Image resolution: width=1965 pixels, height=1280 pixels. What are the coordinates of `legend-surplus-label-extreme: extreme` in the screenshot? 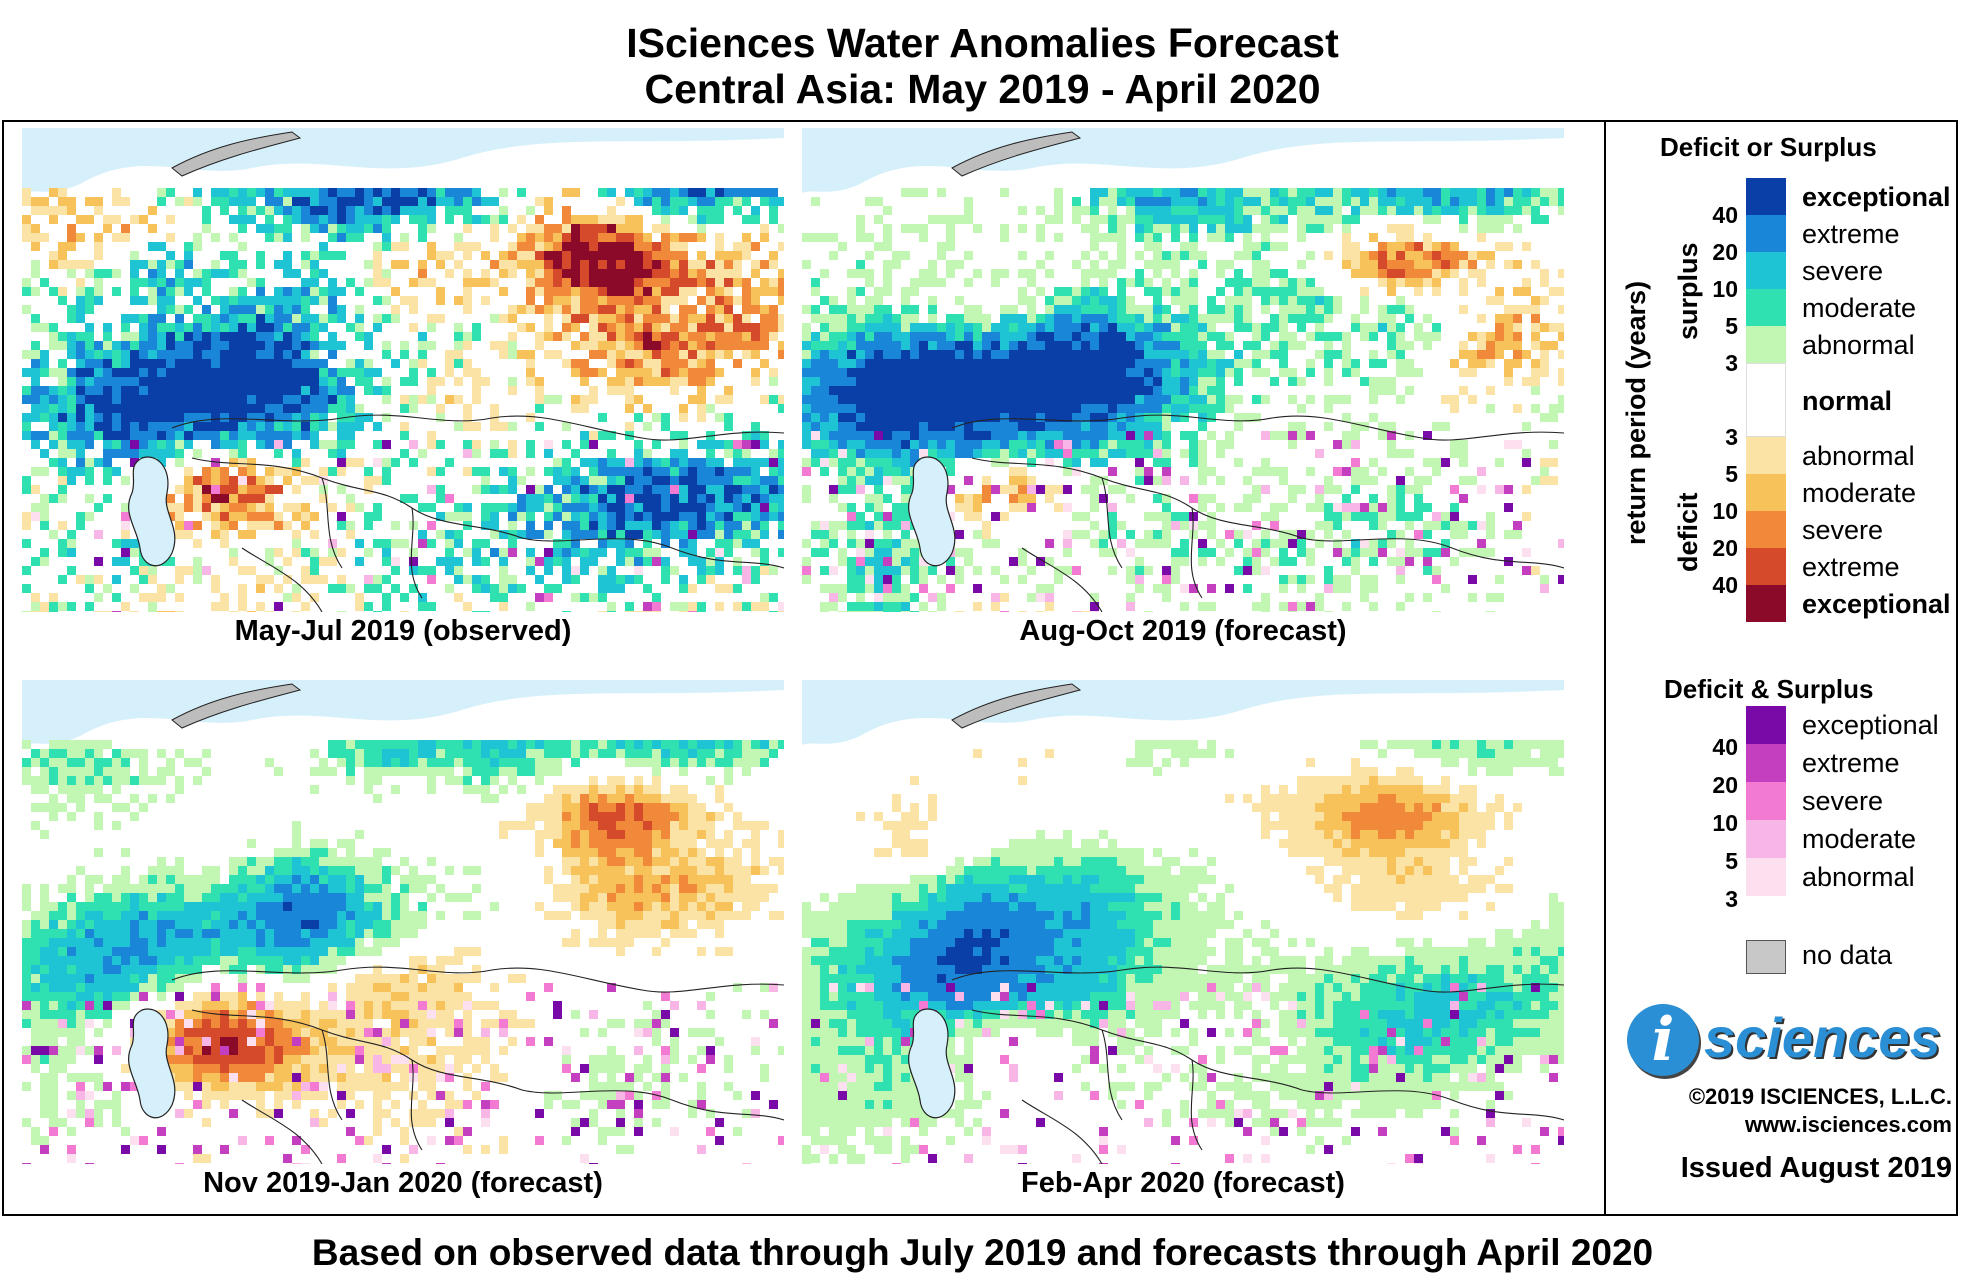 It's located at (1851, 234).